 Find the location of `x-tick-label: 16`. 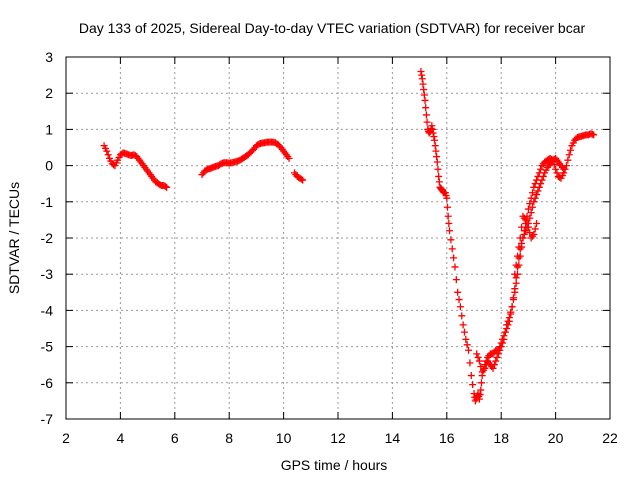

x-tick-label: 16 is located at coordinates (447, 438).